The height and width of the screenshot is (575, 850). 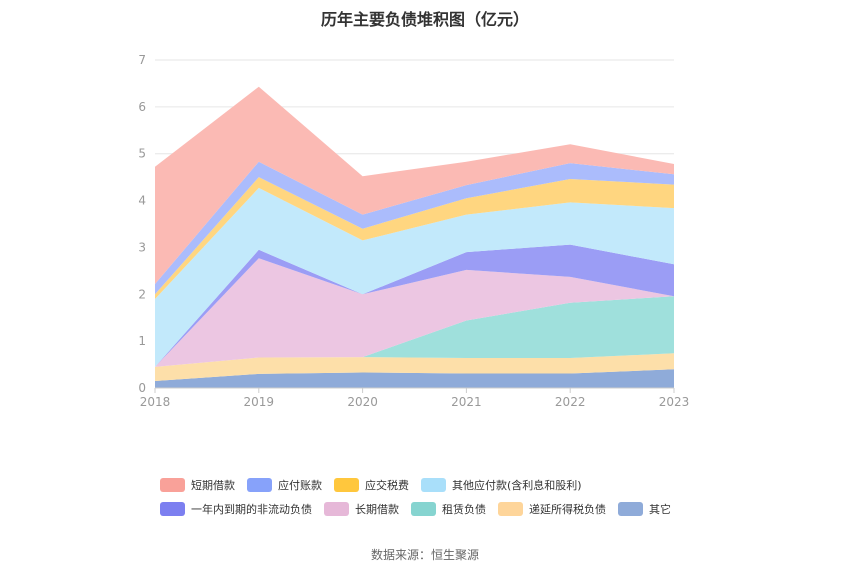 What do you see at coordinates (570, 402) in the screenshot?
I see `x-tick-label: 2022` at bounding box center [570, 402].